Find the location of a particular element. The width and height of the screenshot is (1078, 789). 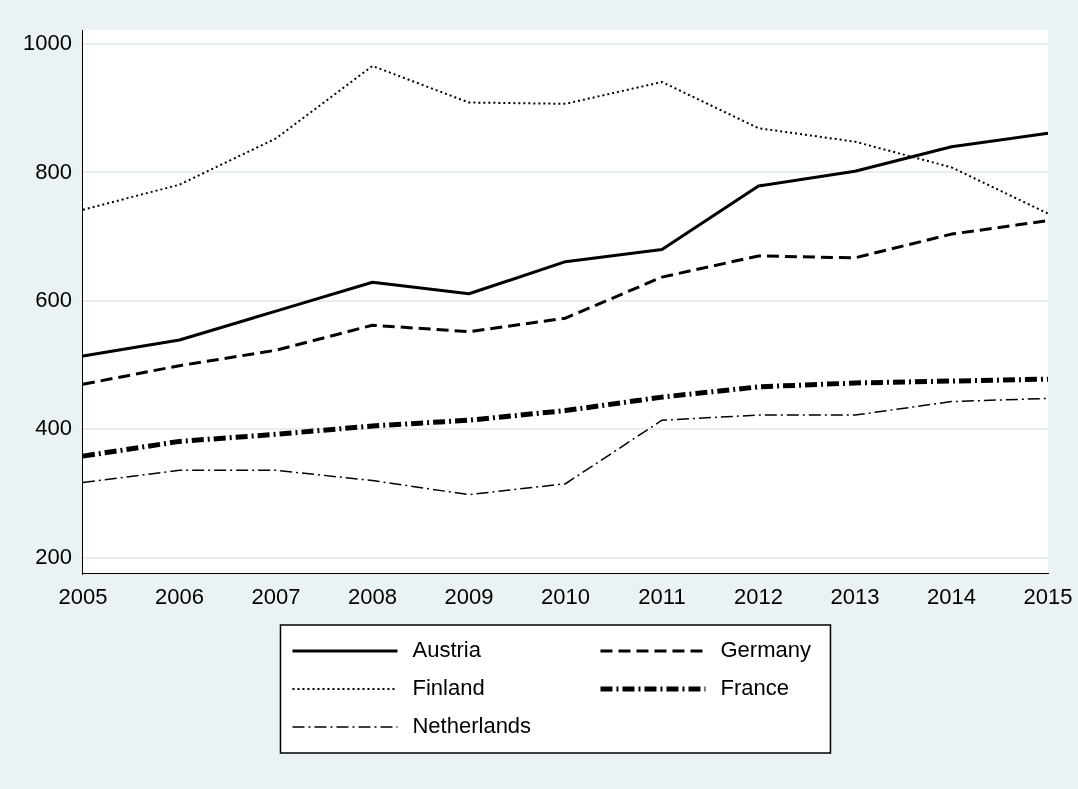

x-tick-label: 2005 is located at coordinates (83, 596).